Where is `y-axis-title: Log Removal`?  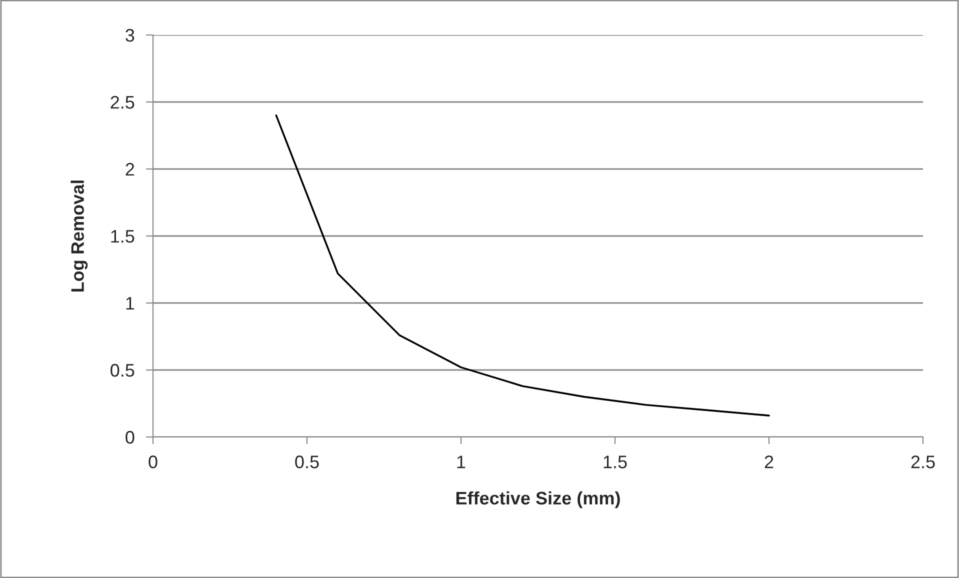 y-axis-title: Log Removal is located at coordinates (79, 236).